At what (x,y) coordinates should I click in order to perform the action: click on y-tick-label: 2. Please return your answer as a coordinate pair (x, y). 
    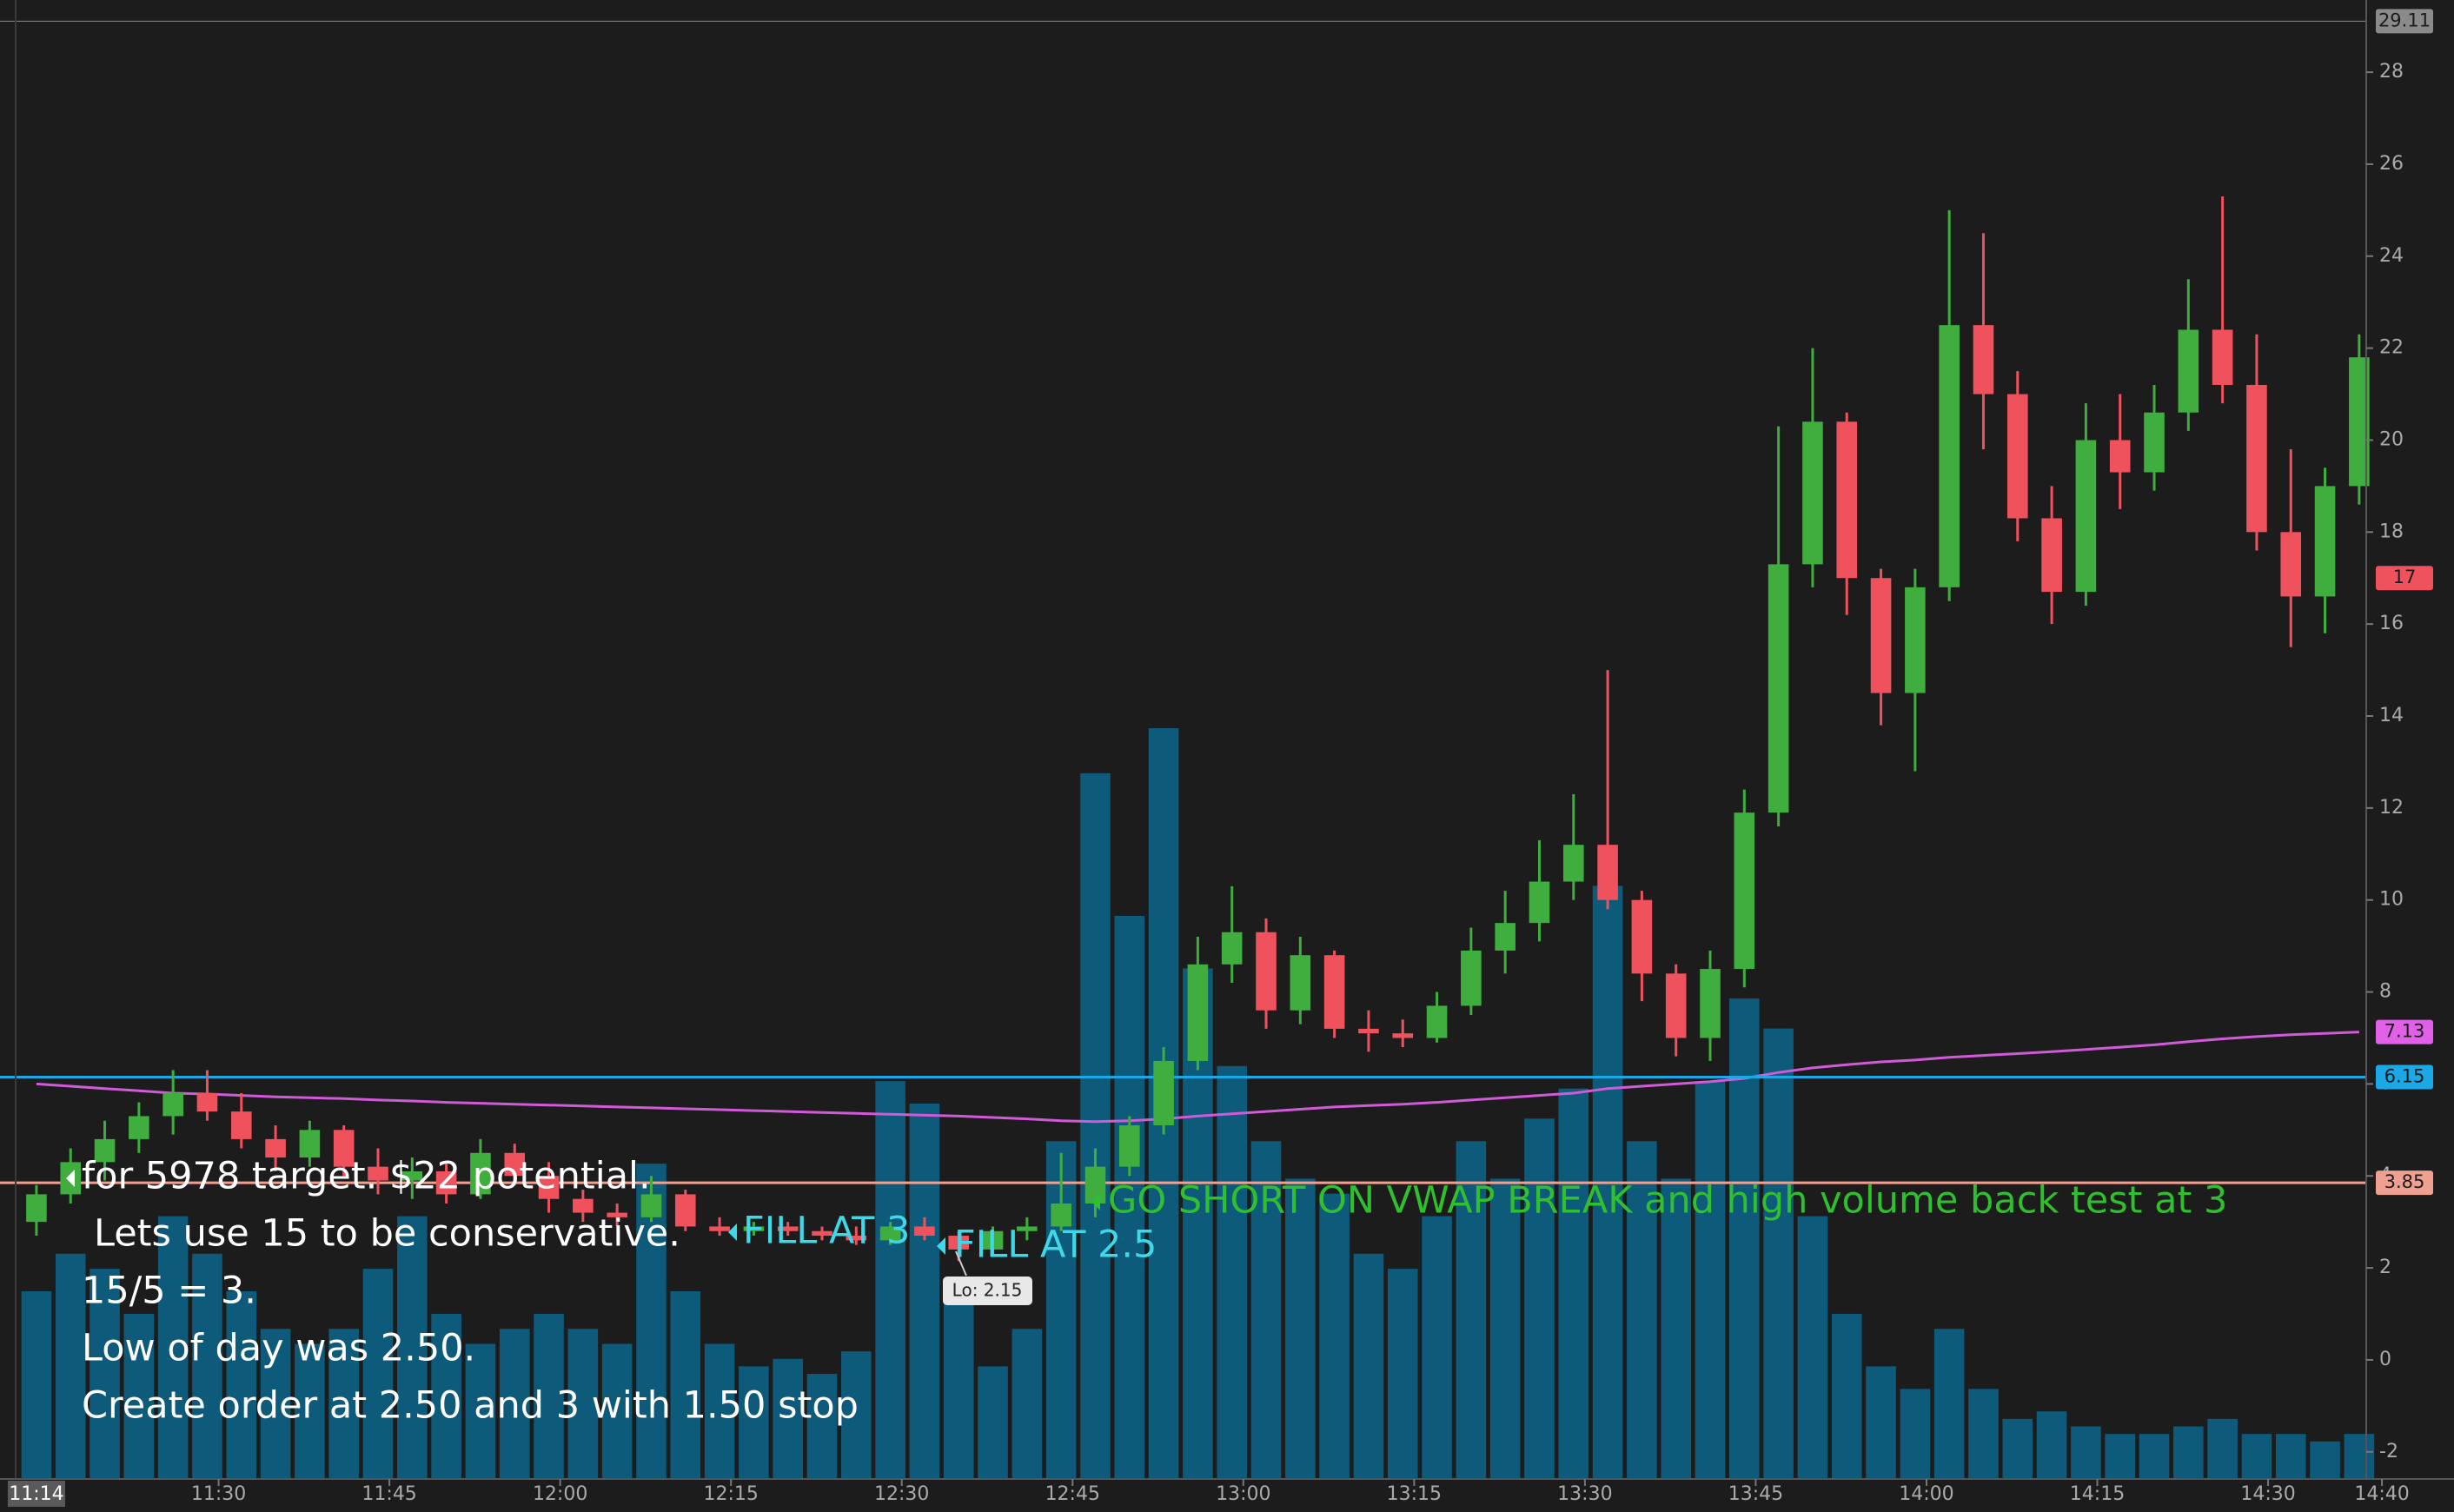
    Looking at the image, I should click on (2385, 1267).